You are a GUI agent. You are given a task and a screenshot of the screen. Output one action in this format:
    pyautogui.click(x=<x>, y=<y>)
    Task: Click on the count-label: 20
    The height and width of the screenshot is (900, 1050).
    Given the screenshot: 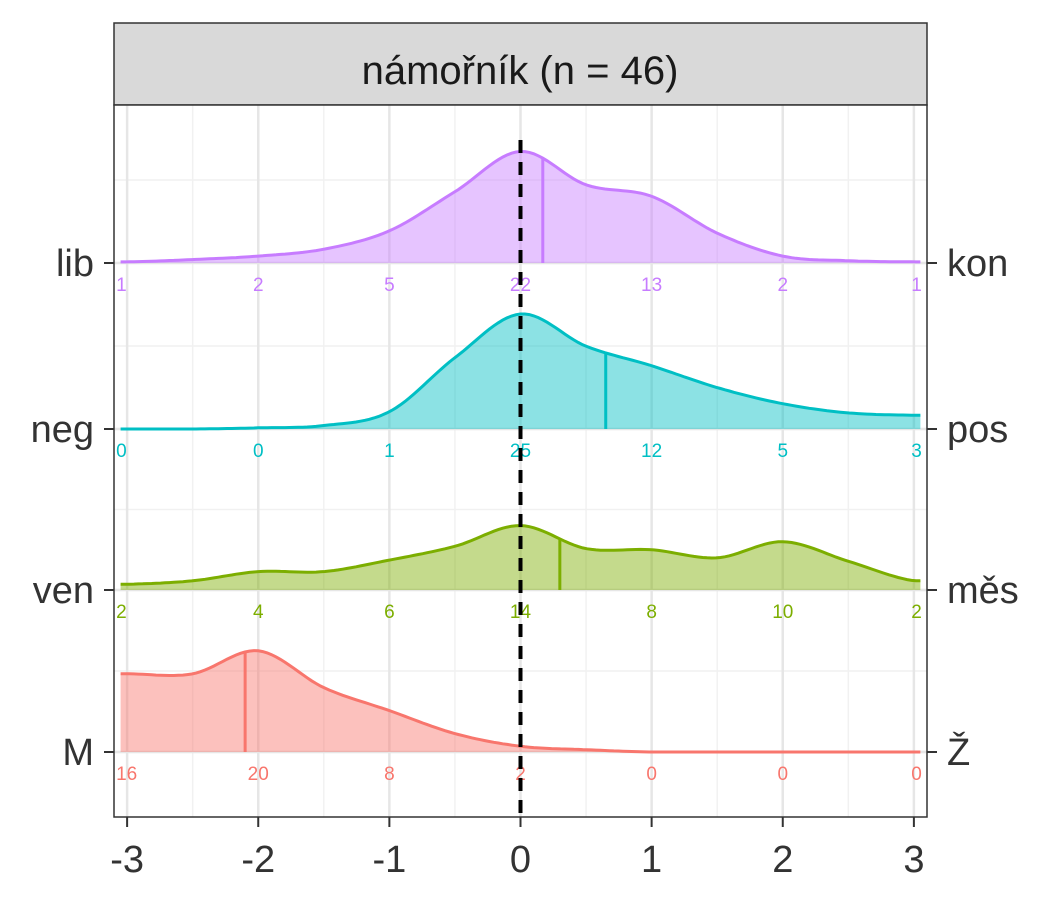 What is the action you would take?
    pyautogui.click(x=258, y=774)
    